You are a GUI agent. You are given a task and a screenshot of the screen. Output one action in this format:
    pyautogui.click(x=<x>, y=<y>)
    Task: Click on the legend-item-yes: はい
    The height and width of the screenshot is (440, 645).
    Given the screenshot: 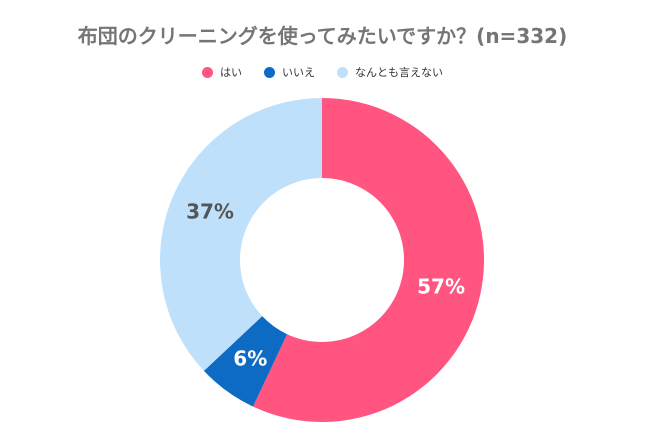 What is the action you would take?
    pyautogui.click(x=222, y=72)
    